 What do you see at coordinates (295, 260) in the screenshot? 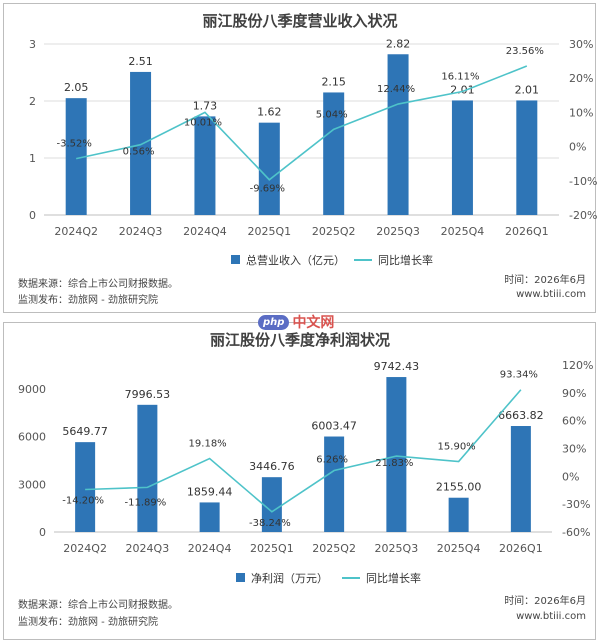
I see `legend-bar-label: 总营业收入（亿元）` at bounding box center [295, 260].